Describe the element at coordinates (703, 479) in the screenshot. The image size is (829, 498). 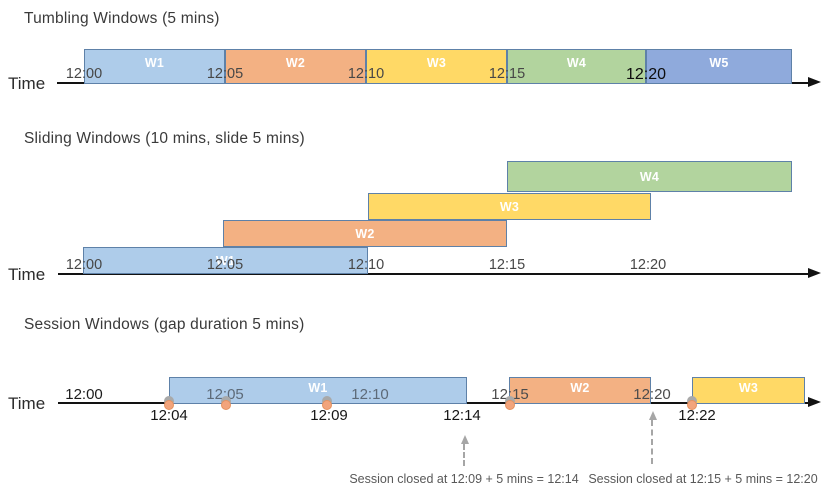
I see `session-session-close-note: Session closed at 12:15 + 5 mins = 12:20` at that location.